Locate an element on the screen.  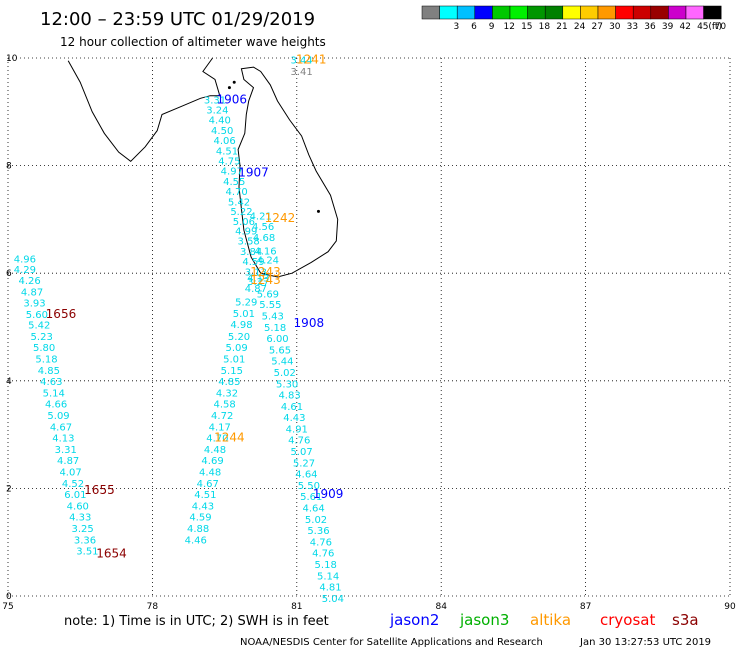
longitude-tick-label: 87 is located at coordinates (585, 607).